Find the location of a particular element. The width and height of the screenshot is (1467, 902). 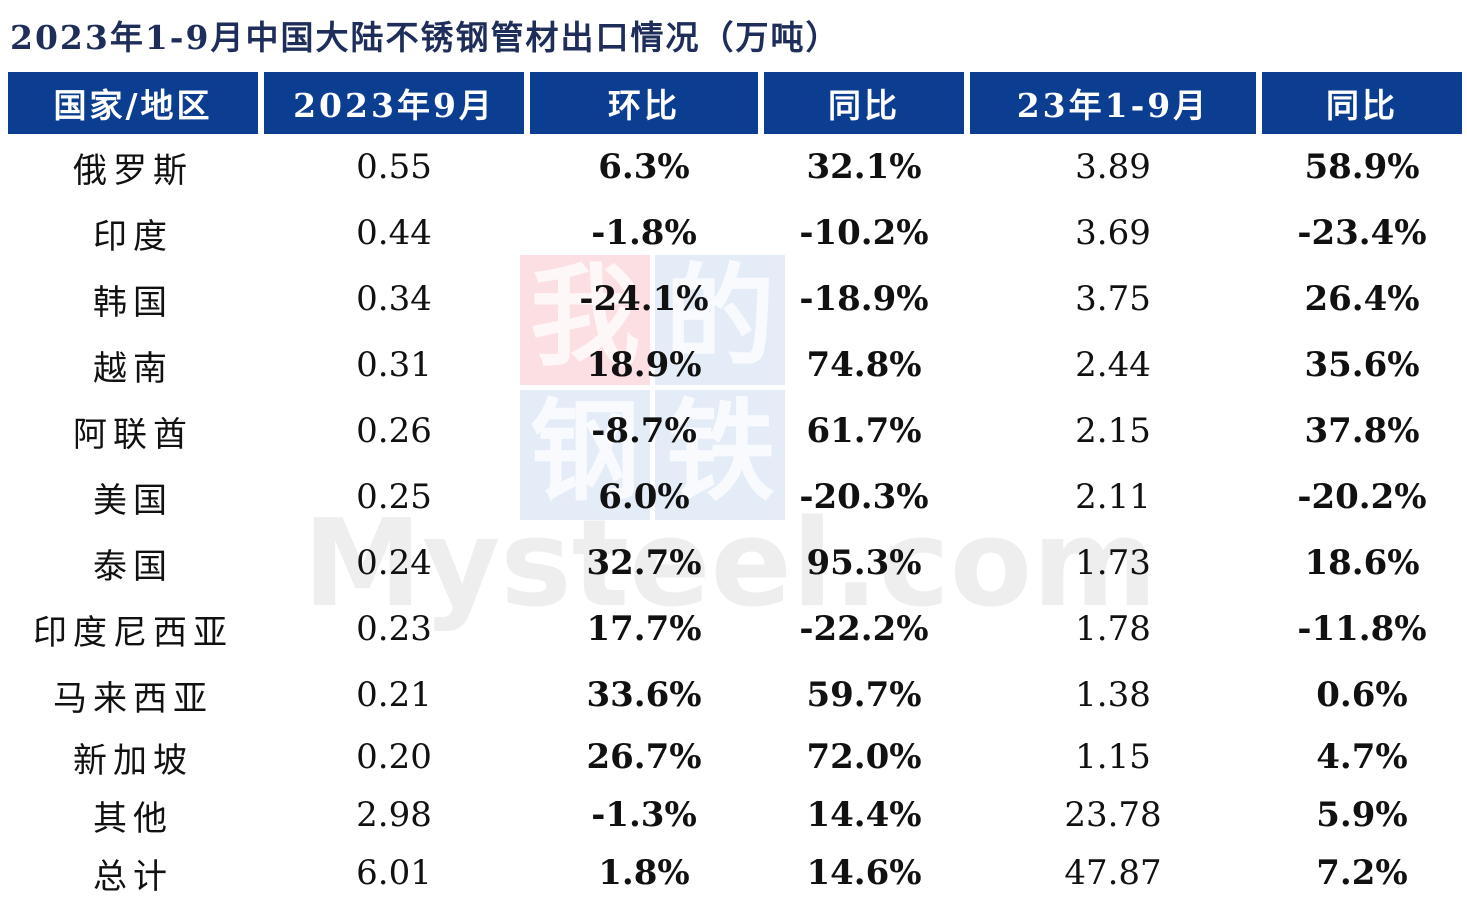

cell-ytd-yoy: 18.6% is located at coordinates (1362, 563).